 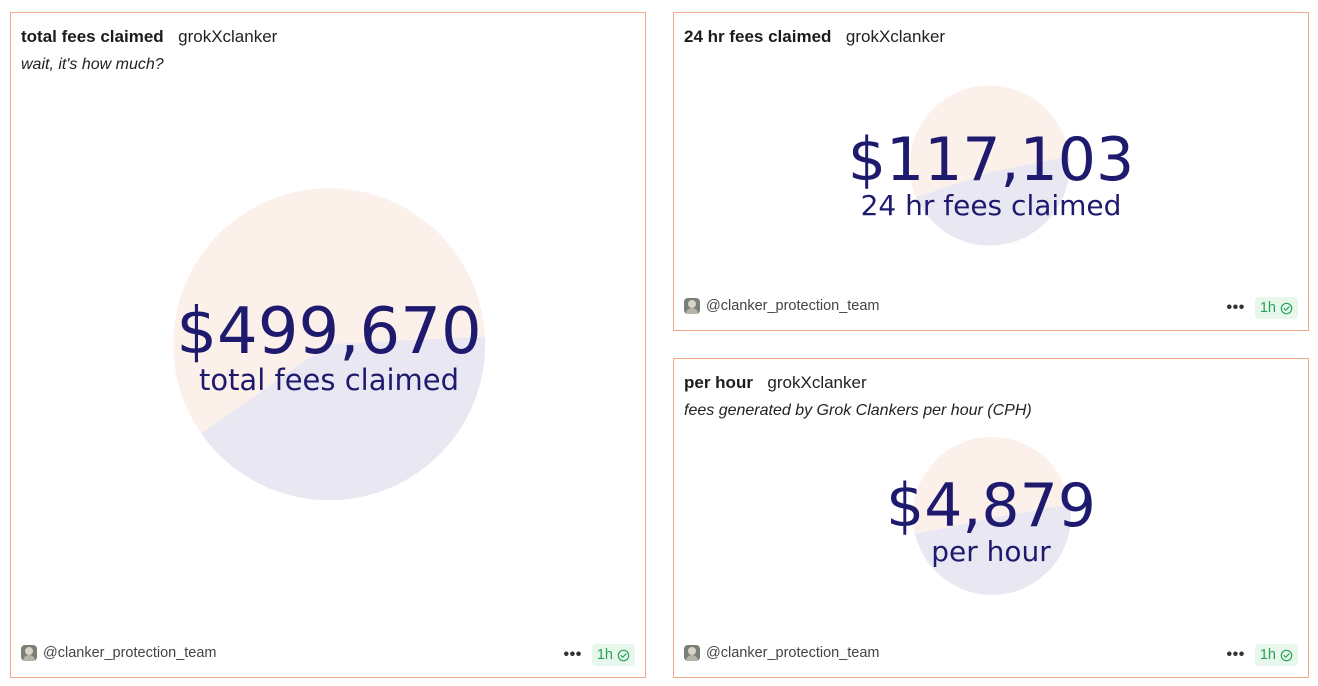 What do you see at coordinates (92, 36) in the screenshot?
I see `card-title: total fees claimed` at bounding box center [92, 36].